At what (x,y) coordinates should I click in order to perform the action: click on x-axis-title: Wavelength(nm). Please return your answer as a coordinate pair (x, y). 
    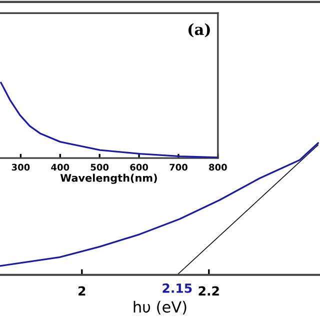
    Looking at the image, I should click on (108, 179).